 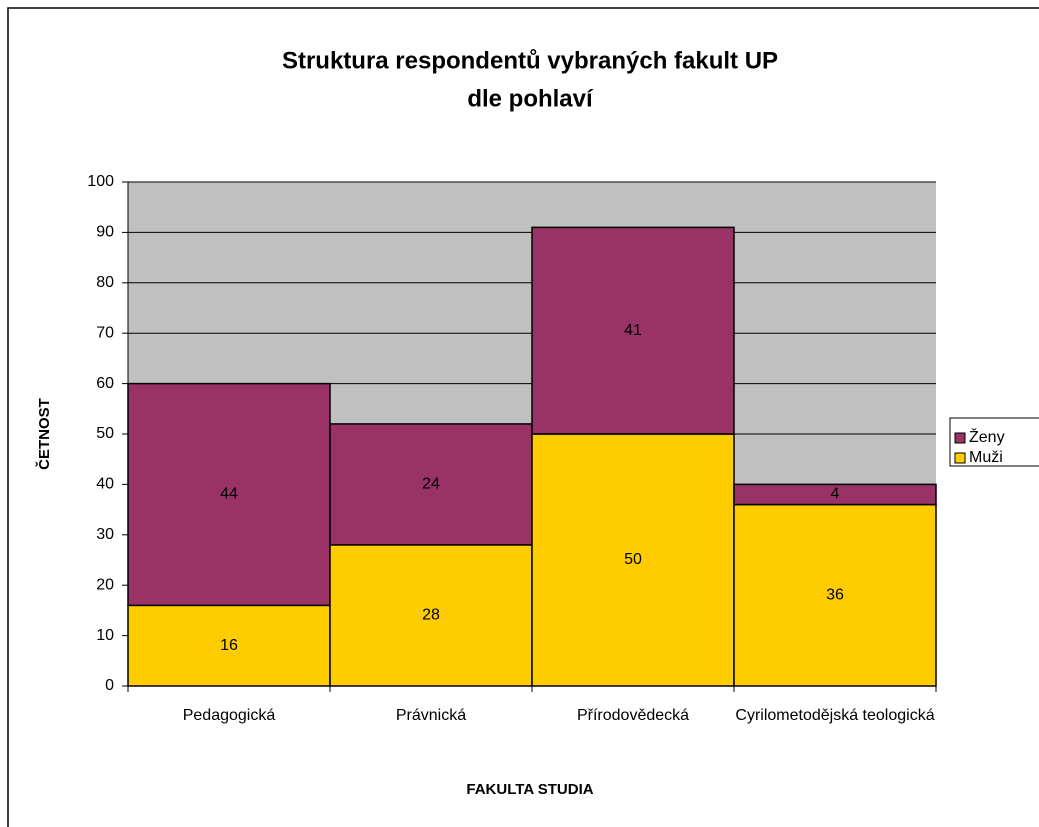 I want to click on data-label: 41, so click(x=633, y=330).